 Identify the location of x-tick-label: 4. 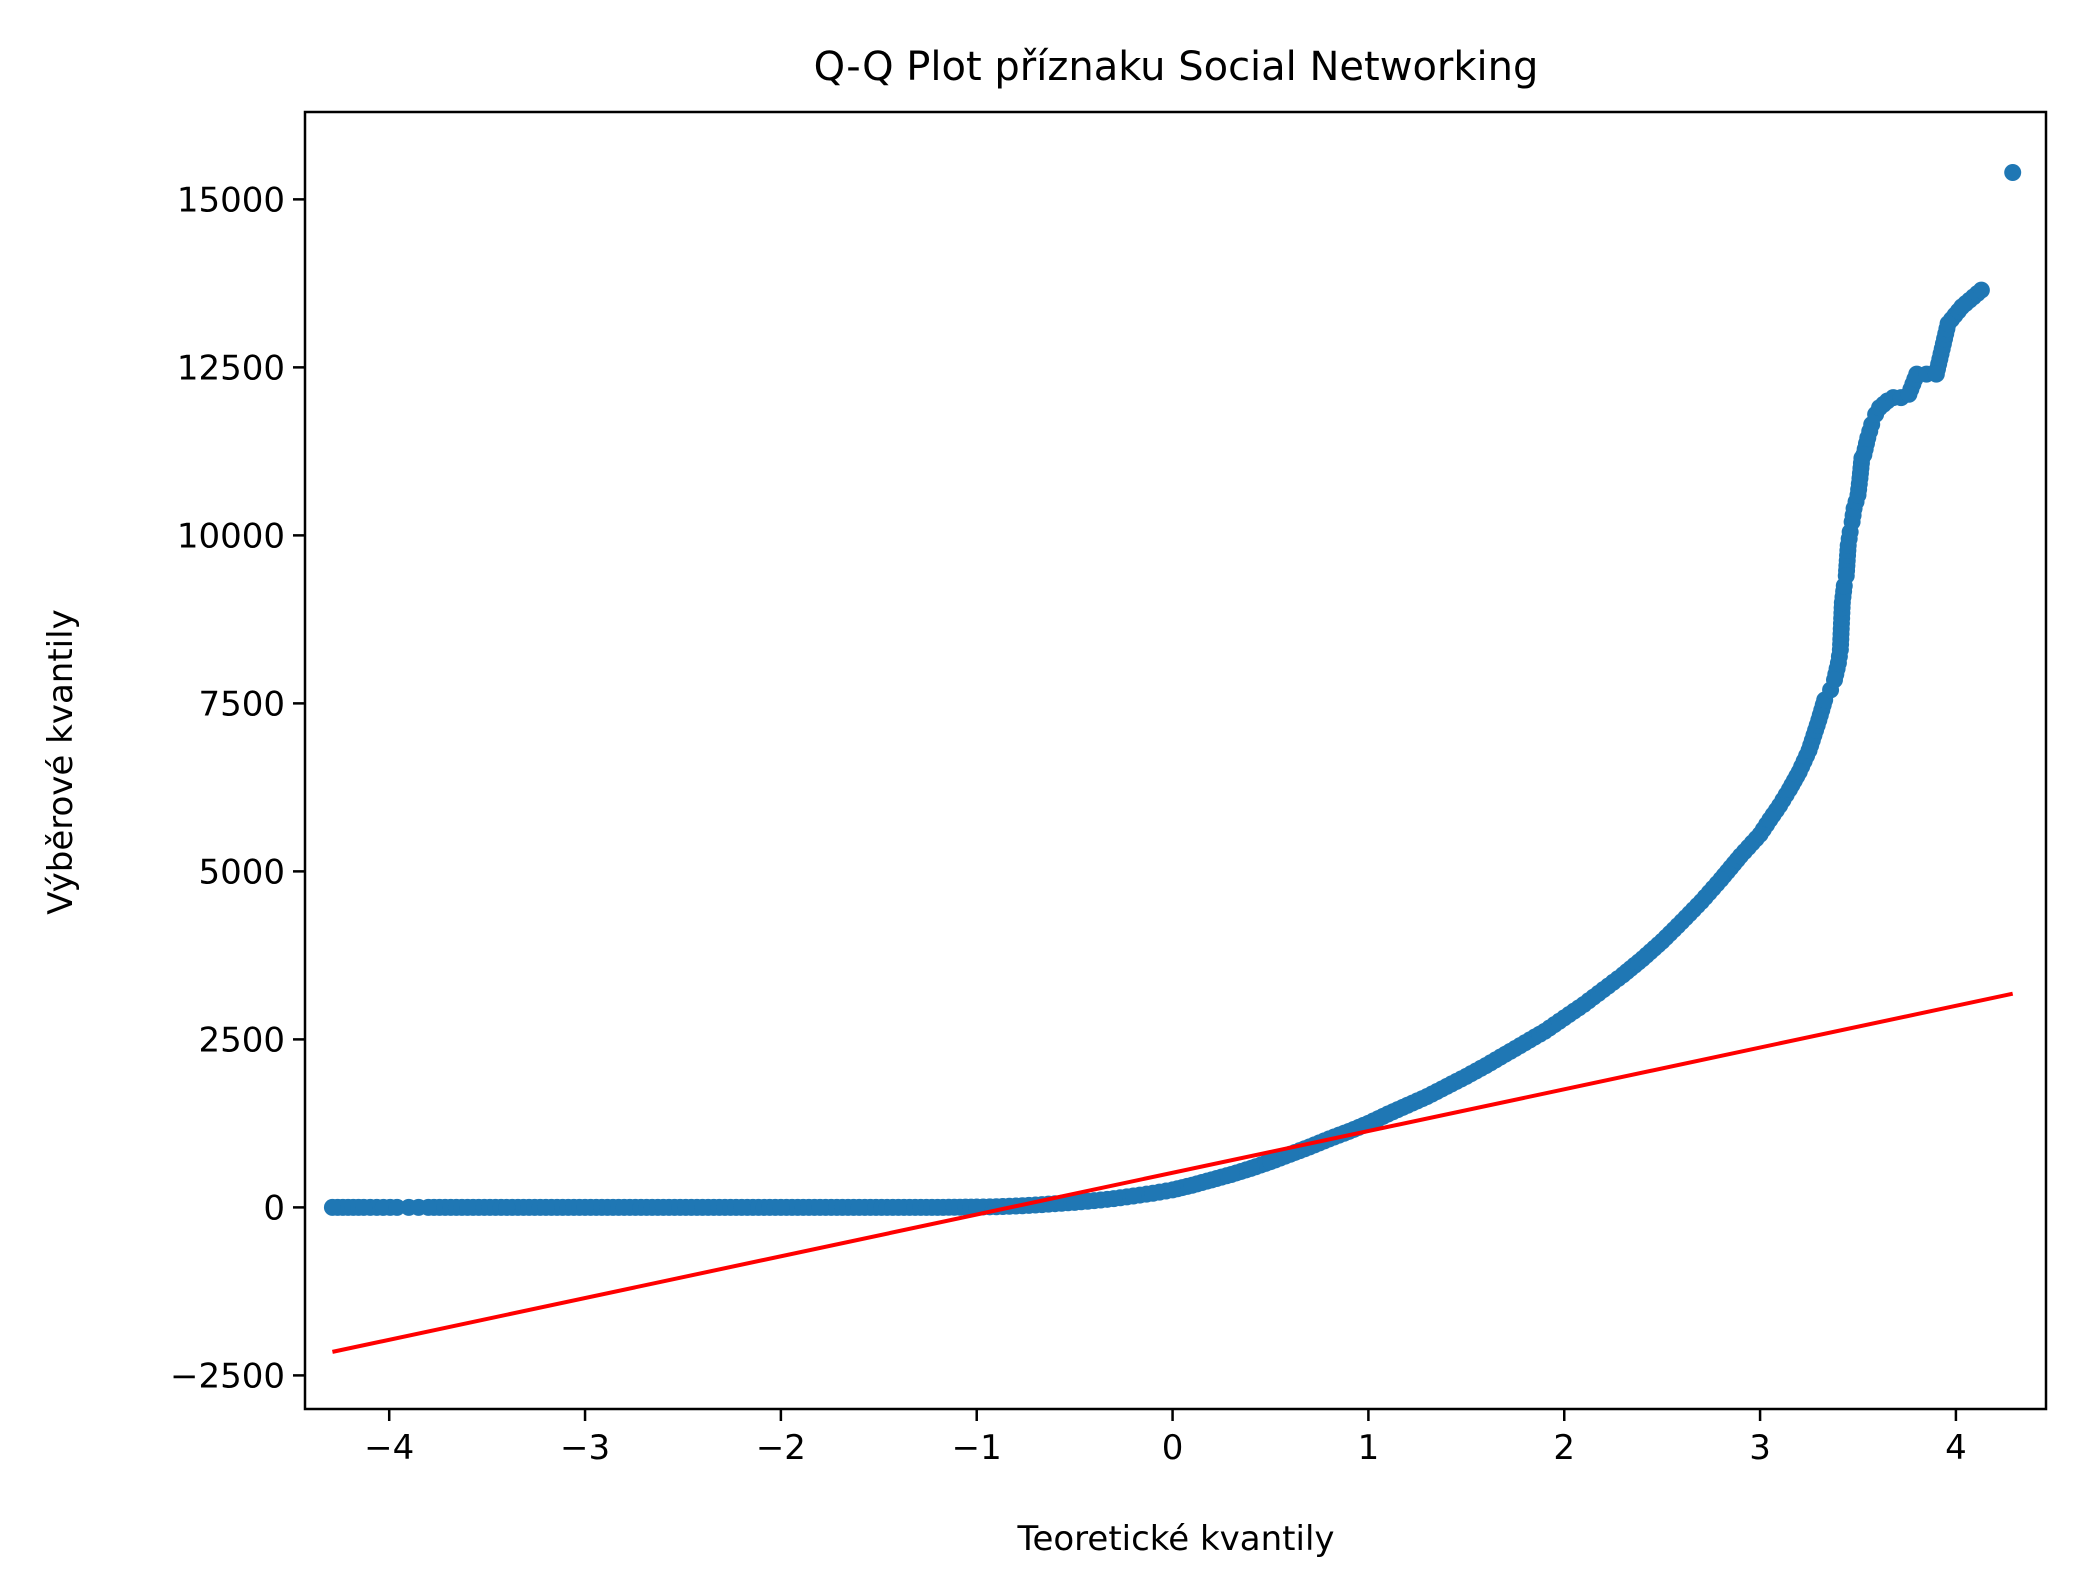
(1956, 1448).